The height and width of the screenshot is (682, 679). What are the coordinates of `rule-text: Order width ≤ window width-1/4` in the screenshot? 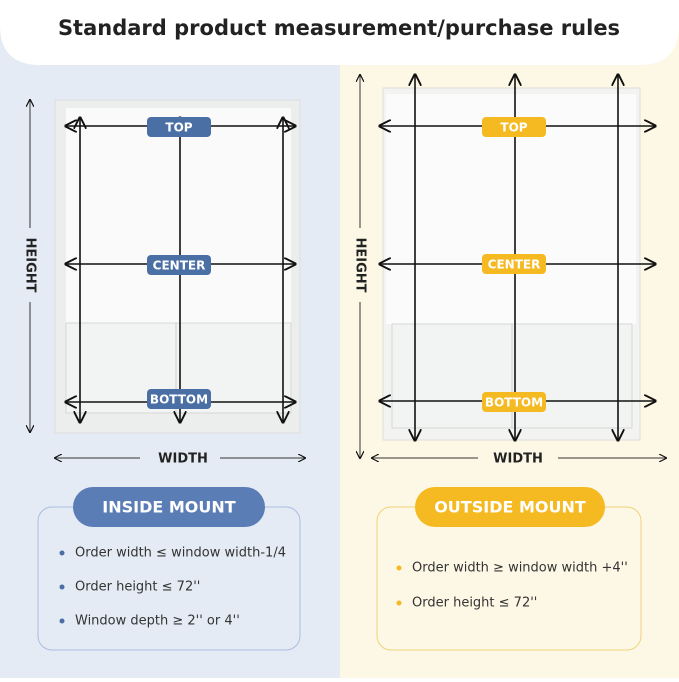 It's located at (180, 553).